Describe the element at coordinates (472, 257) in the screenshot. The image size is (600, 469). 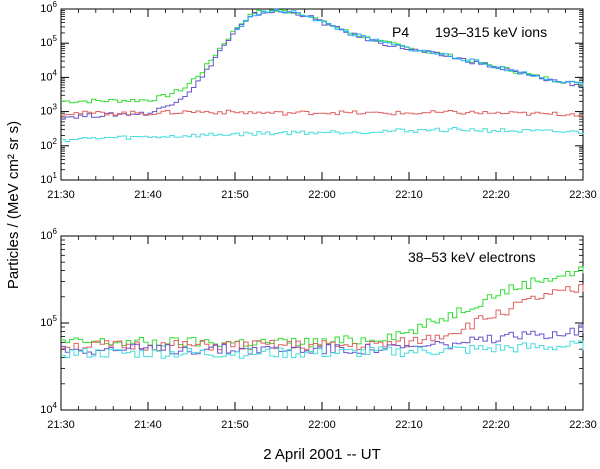
I see `panel-sublabel-electrons: 38–53 keV electrons` at that location.